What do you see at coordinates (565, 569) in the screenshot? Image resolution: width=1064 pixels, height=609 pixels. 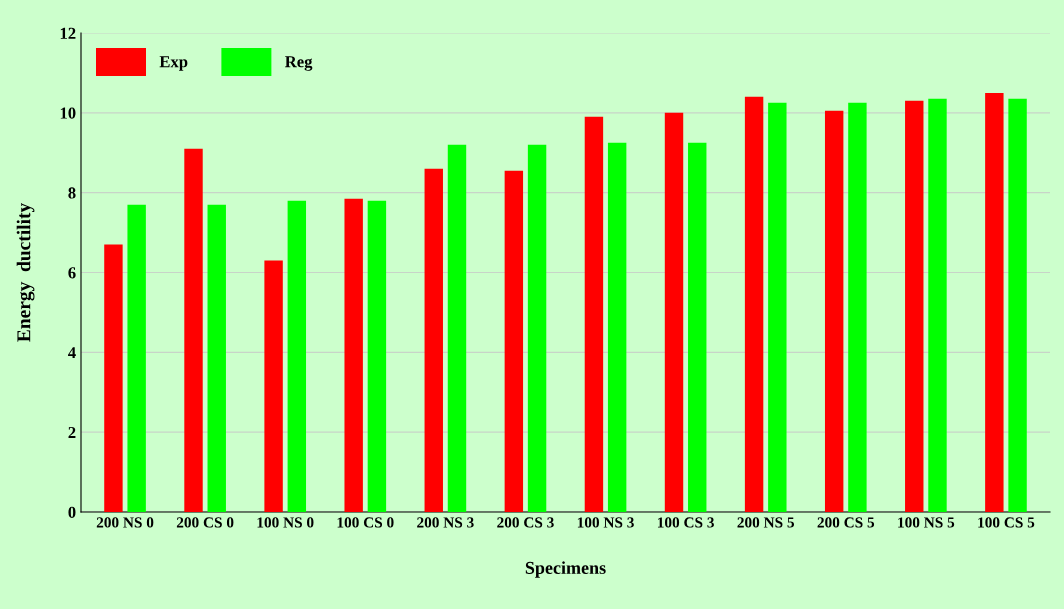 I see `x-axis-title: Specimens` at bounding box center [565, 569].